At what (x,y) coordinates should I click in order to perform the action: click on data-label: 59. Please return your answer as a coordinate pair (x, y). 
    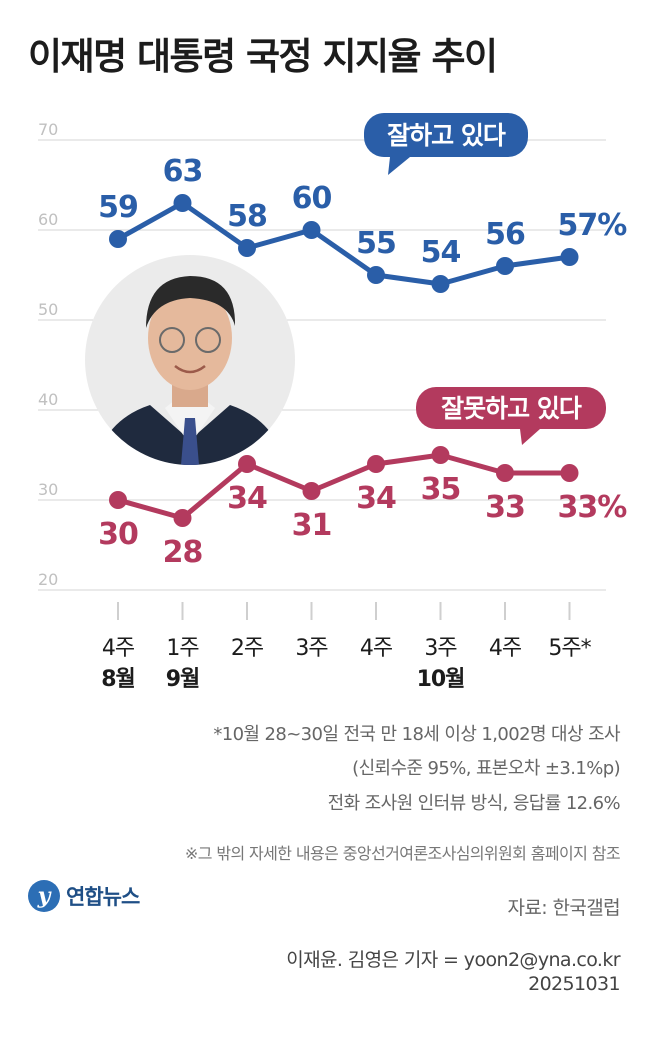
    Looking at the image, I should click on (118, 207).